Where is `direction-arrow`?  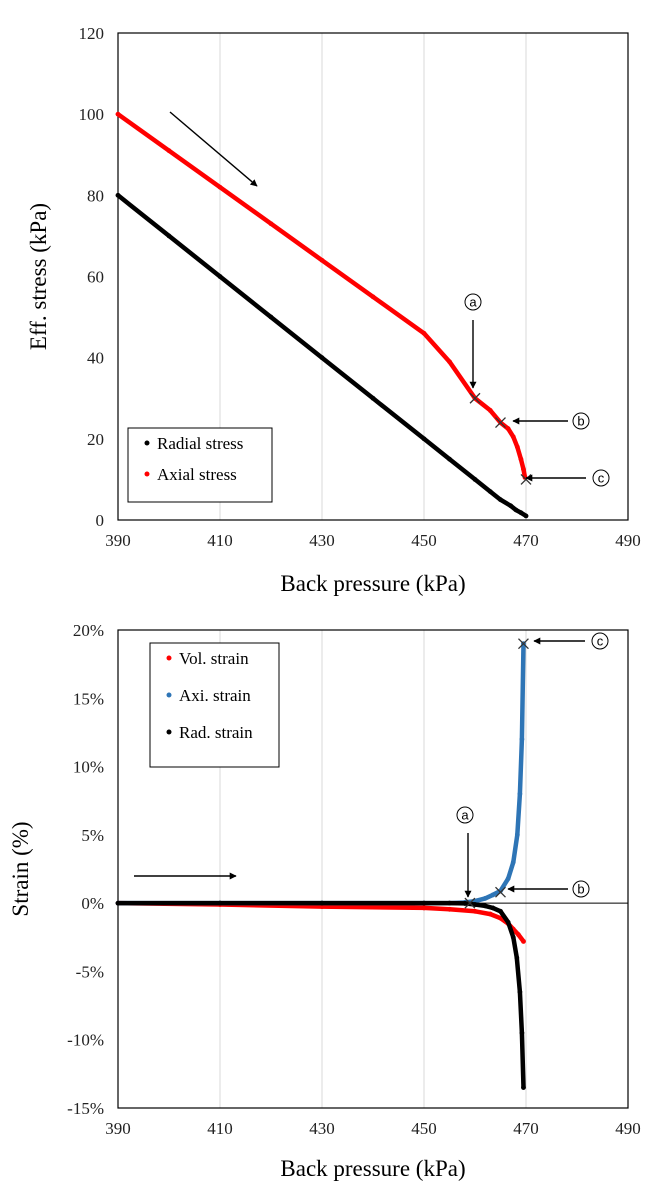 direction-arrow is located at coordinates (213, 149).